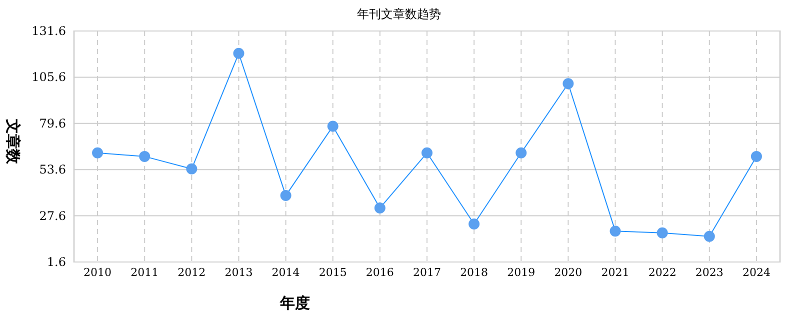 The height and width of the screenshot is (330, 798). Describe the element at coordinates (662, 272) in the screenshot. I see `x-tick-label: 2022` at that location.